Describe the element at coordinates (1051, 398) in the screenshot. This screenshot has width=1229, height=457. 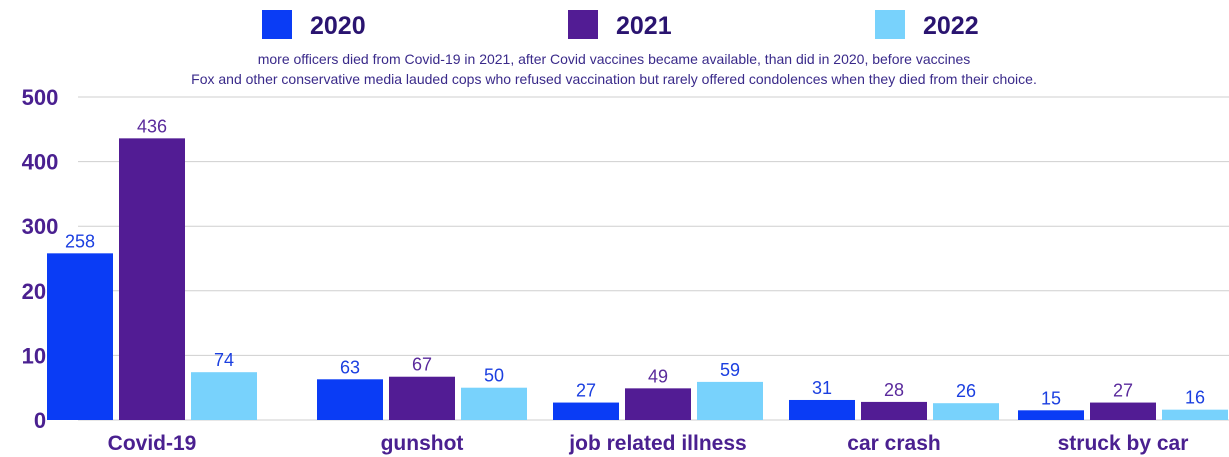
I see `data-label: 15` at that location.